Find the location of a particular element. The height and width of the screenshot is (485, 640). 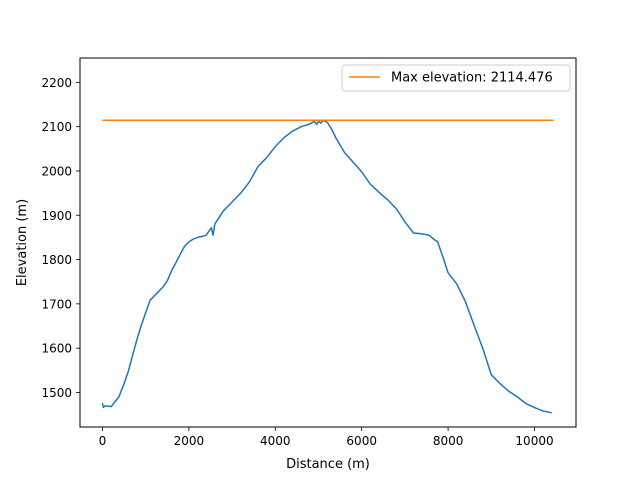

x-tick-label: 6000 is located at coordinates (361, 441).